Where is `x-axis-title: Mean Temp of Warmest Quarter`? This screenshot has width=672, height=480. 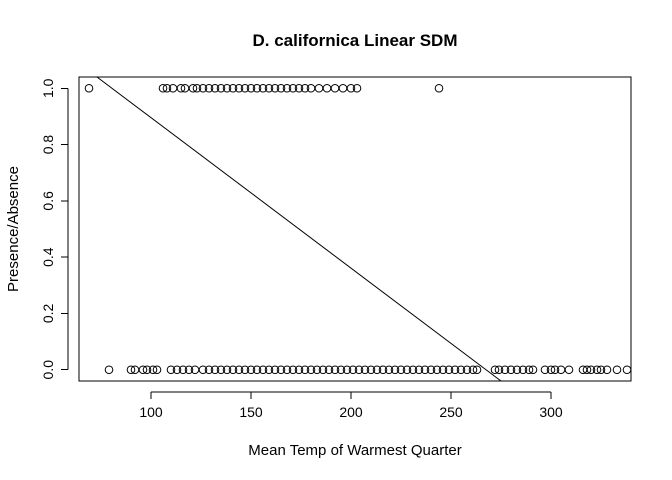
x-axis-title: Mean Temp of Warmest Quarter is located at coordinates (354, 450).